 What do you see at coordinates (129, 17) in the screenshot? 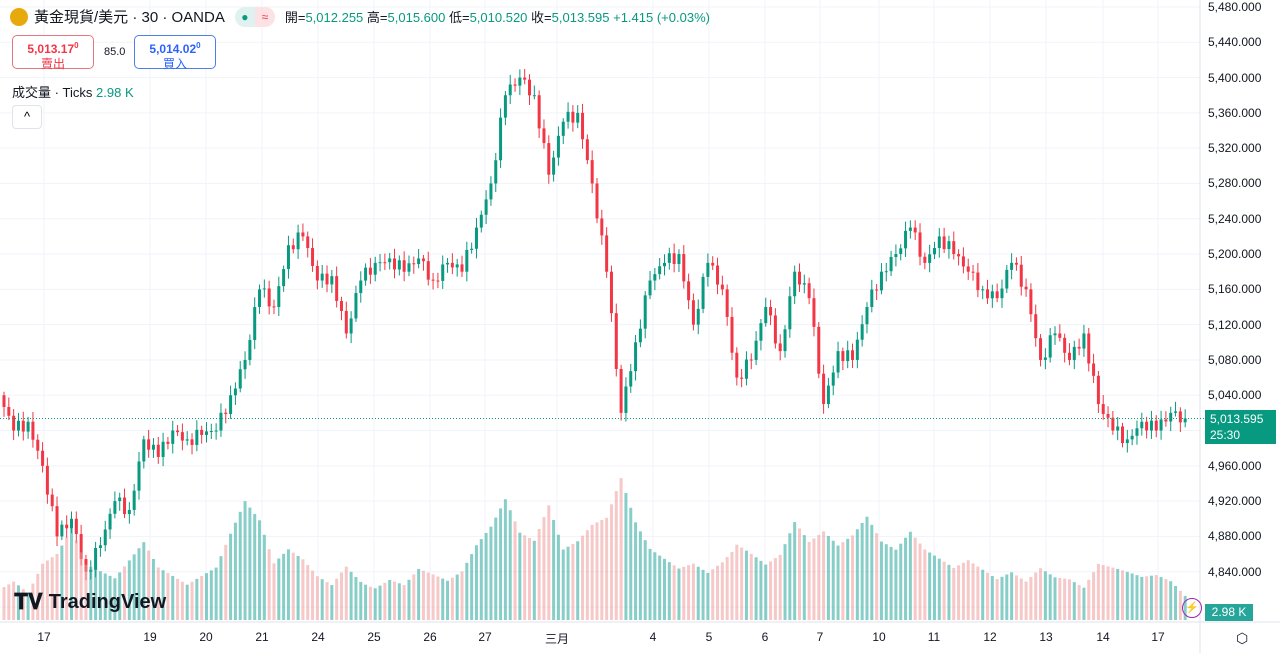
I see `symbol-title: 黃金現貨/美元 · 30 · OANDA` at bounding box center [129, 17].